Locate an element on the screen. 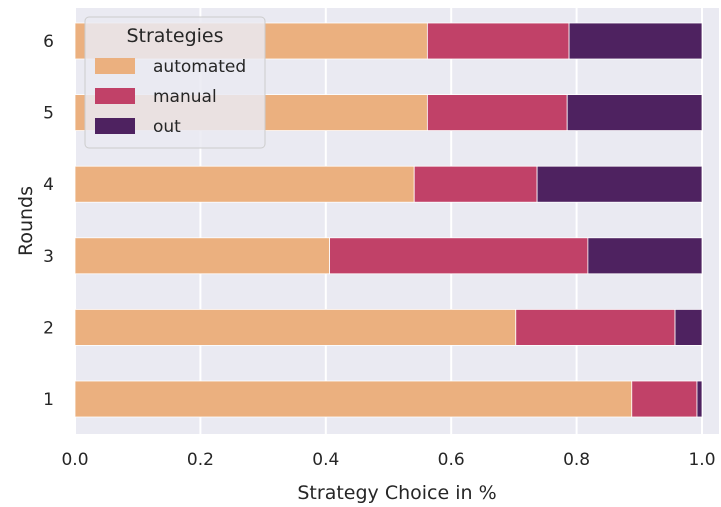 This screenshot has height=507, width=721. y-tick-label-4: 4 is located at coordinates (48, 185).